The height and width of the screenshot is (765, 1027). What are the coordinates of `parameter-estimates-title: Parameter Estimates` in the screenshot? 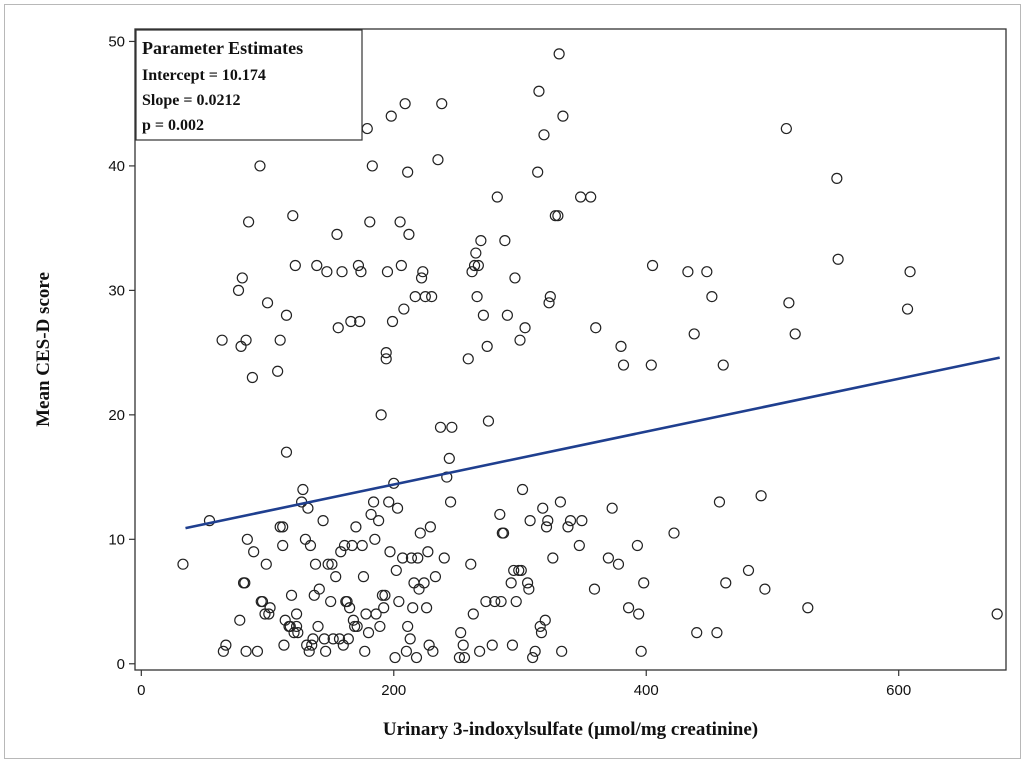 It's located at (222, 48).